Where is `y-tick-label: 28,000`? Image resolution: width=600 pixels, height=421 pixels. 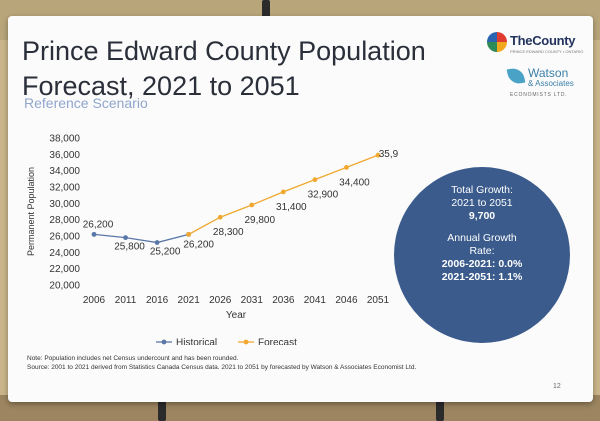 y-tick-label: 28,000 is located at coordinates (64, 220).